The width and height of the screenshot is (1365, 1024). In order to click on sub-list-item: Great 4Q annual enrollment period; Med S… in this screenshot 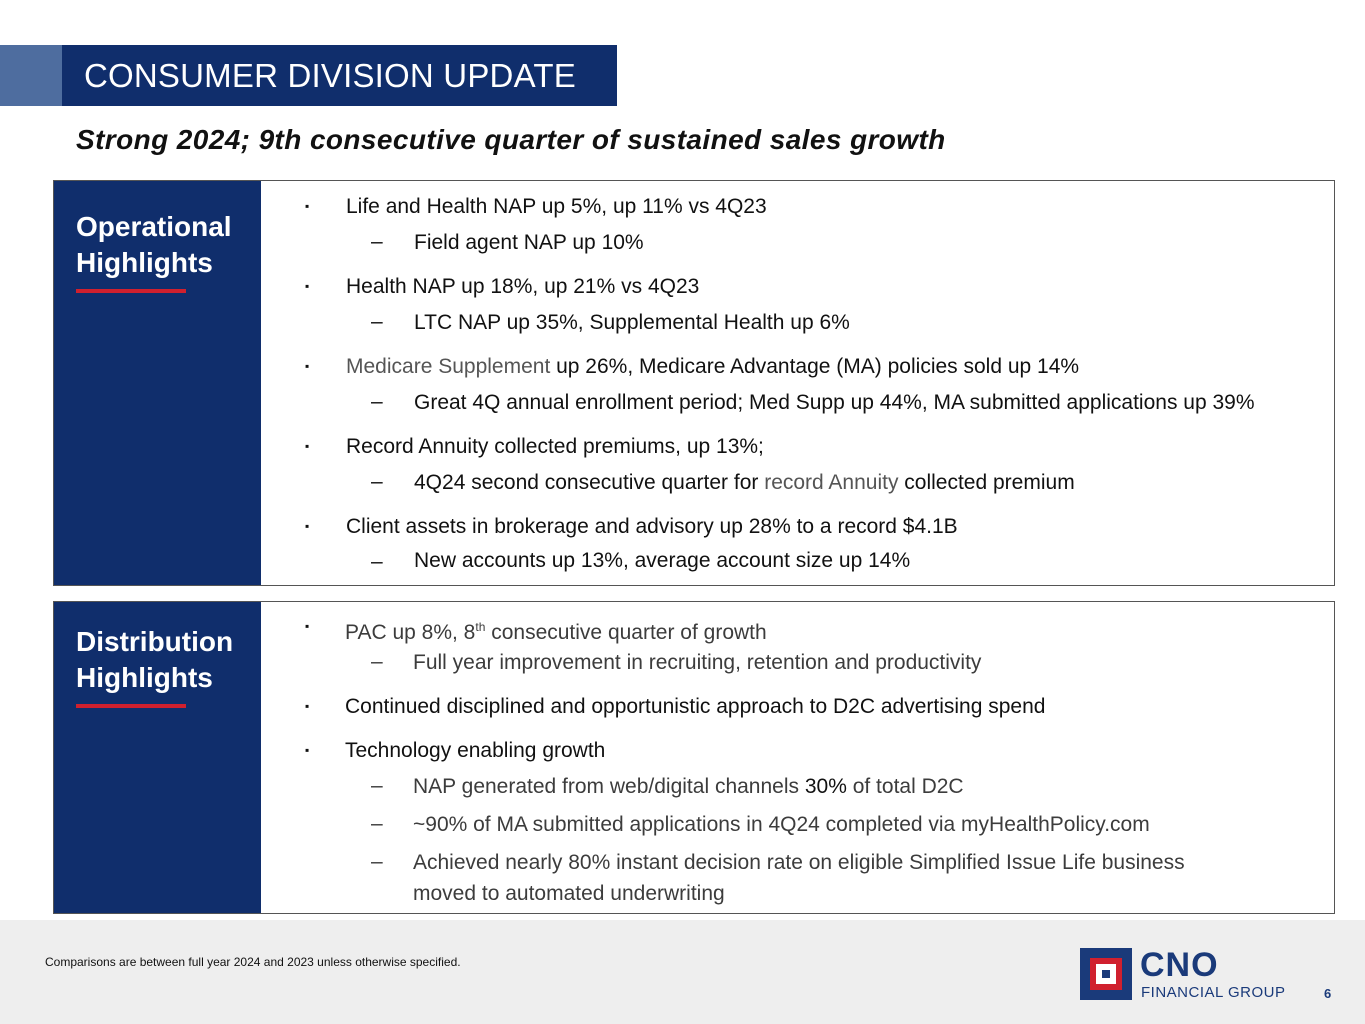, I will do `click(834, 402)`.